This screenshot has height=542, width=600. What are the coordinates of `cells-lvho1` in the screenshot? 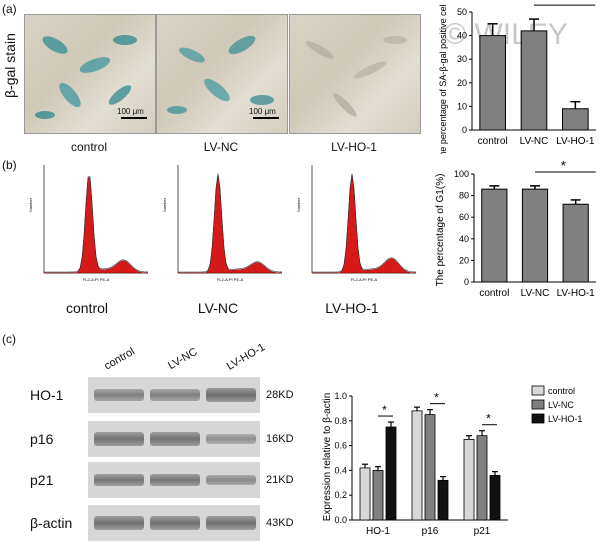 It's located at (356, 76).